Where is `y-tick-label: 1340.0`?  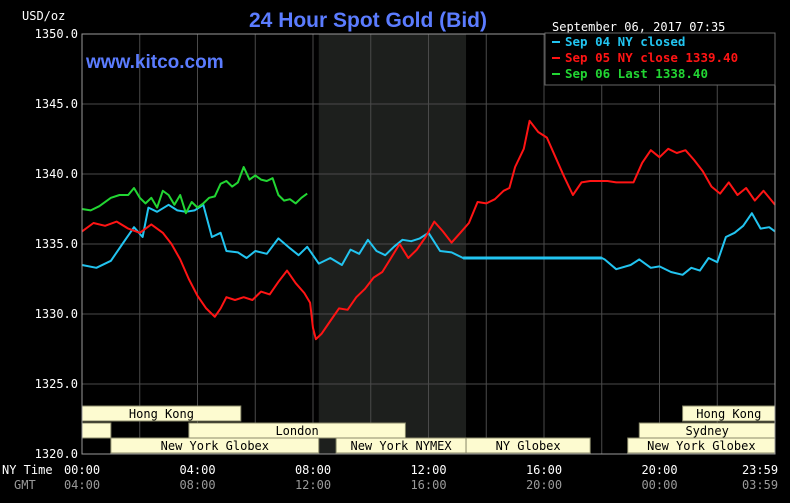 y-tick-label: 1340.0 is located at coordinates (56, 174).